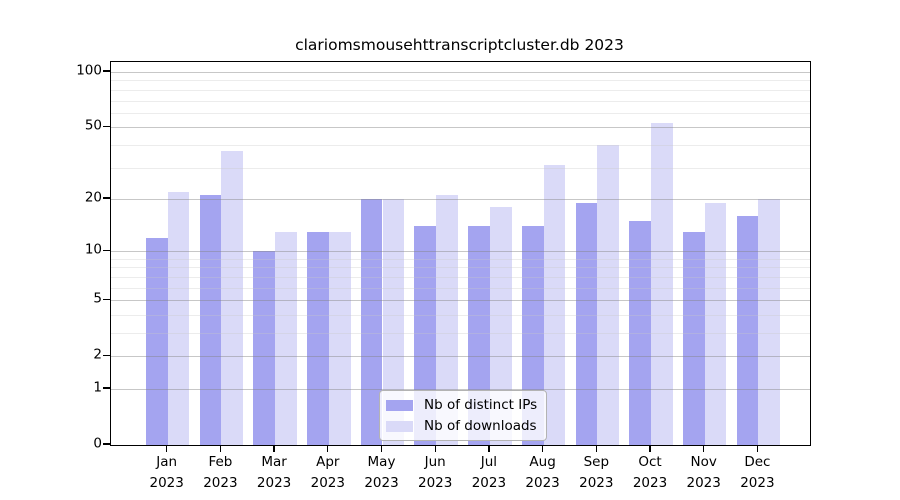 The image size is (900, 500). I want to click on x-tick-mark-feb, so click(220, 448).